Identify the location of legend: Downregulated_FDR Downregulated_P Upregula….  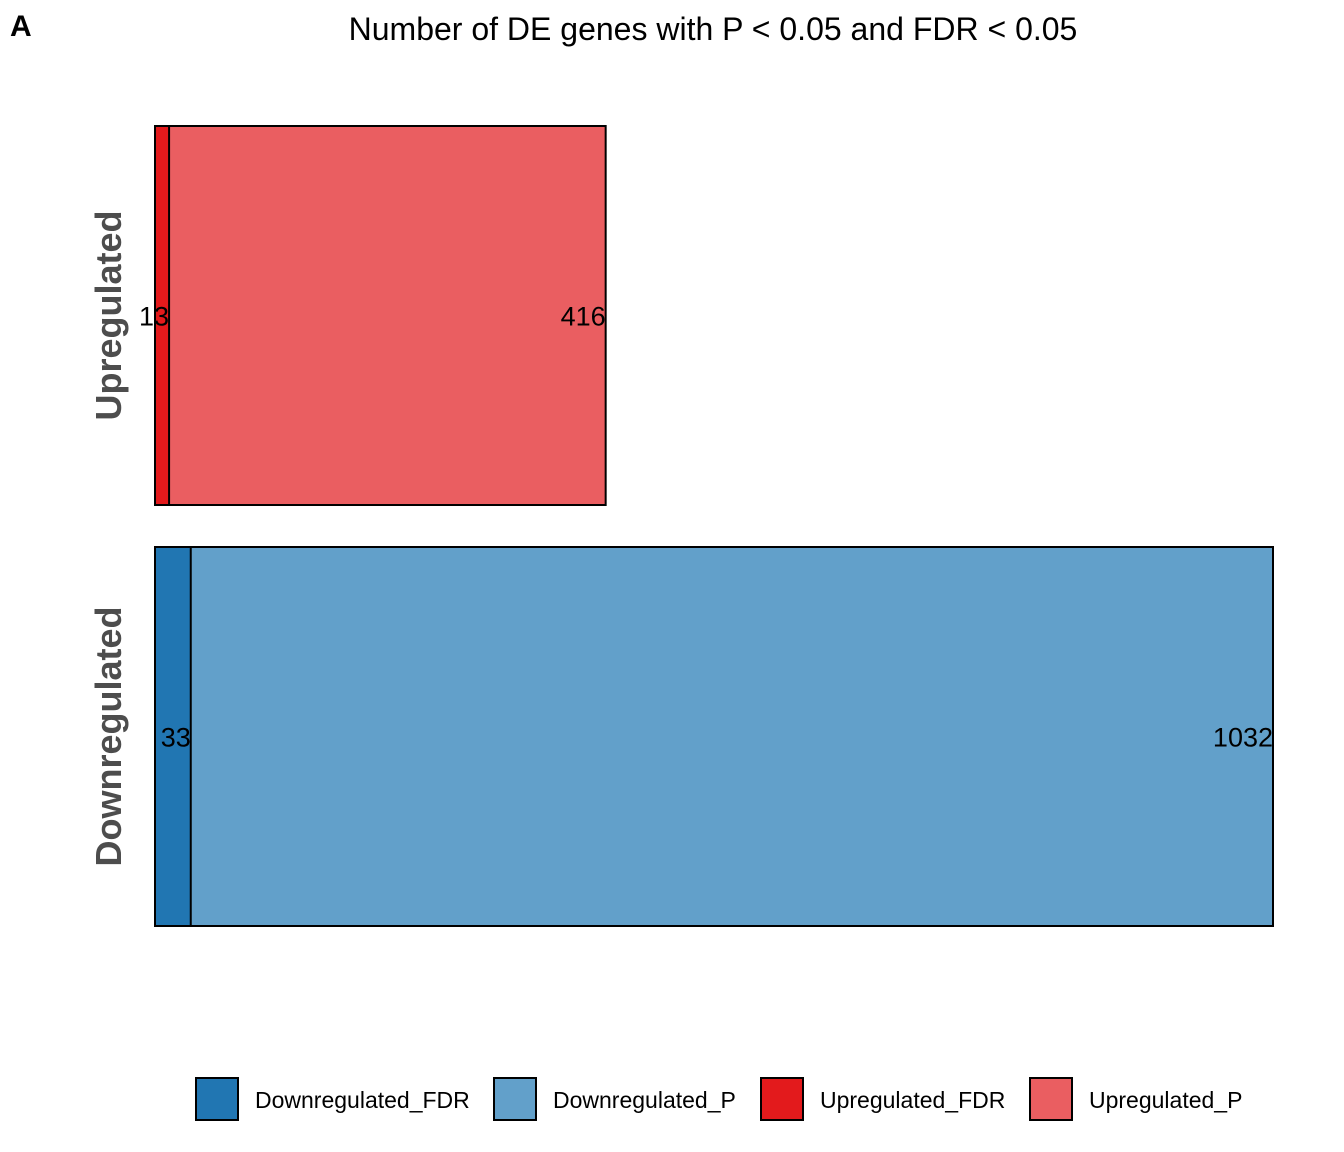
(718, 1099).